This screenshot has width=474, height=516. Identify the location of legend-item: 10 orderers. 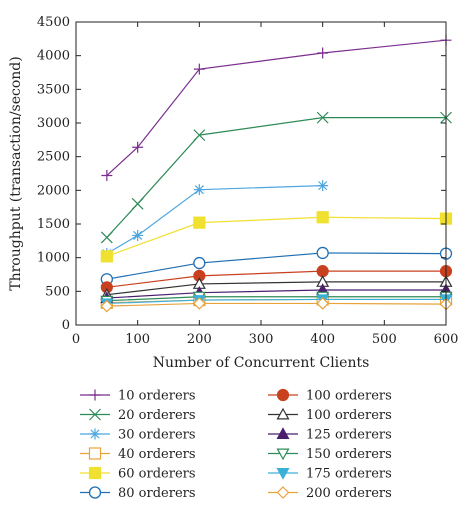
(138, 396).